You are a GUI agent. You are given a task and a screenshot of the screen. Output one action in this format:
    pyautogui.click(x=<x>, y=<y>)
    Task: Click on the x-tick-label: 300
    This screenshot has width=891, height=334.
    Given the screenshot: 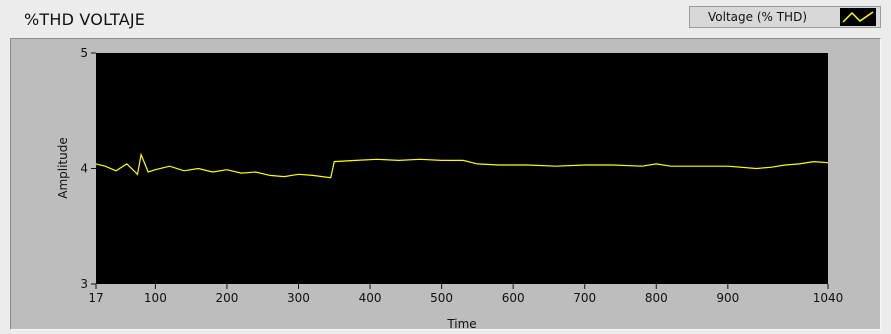 What is the action you would take?
    pyautogui.click(x=298, y=298)
    